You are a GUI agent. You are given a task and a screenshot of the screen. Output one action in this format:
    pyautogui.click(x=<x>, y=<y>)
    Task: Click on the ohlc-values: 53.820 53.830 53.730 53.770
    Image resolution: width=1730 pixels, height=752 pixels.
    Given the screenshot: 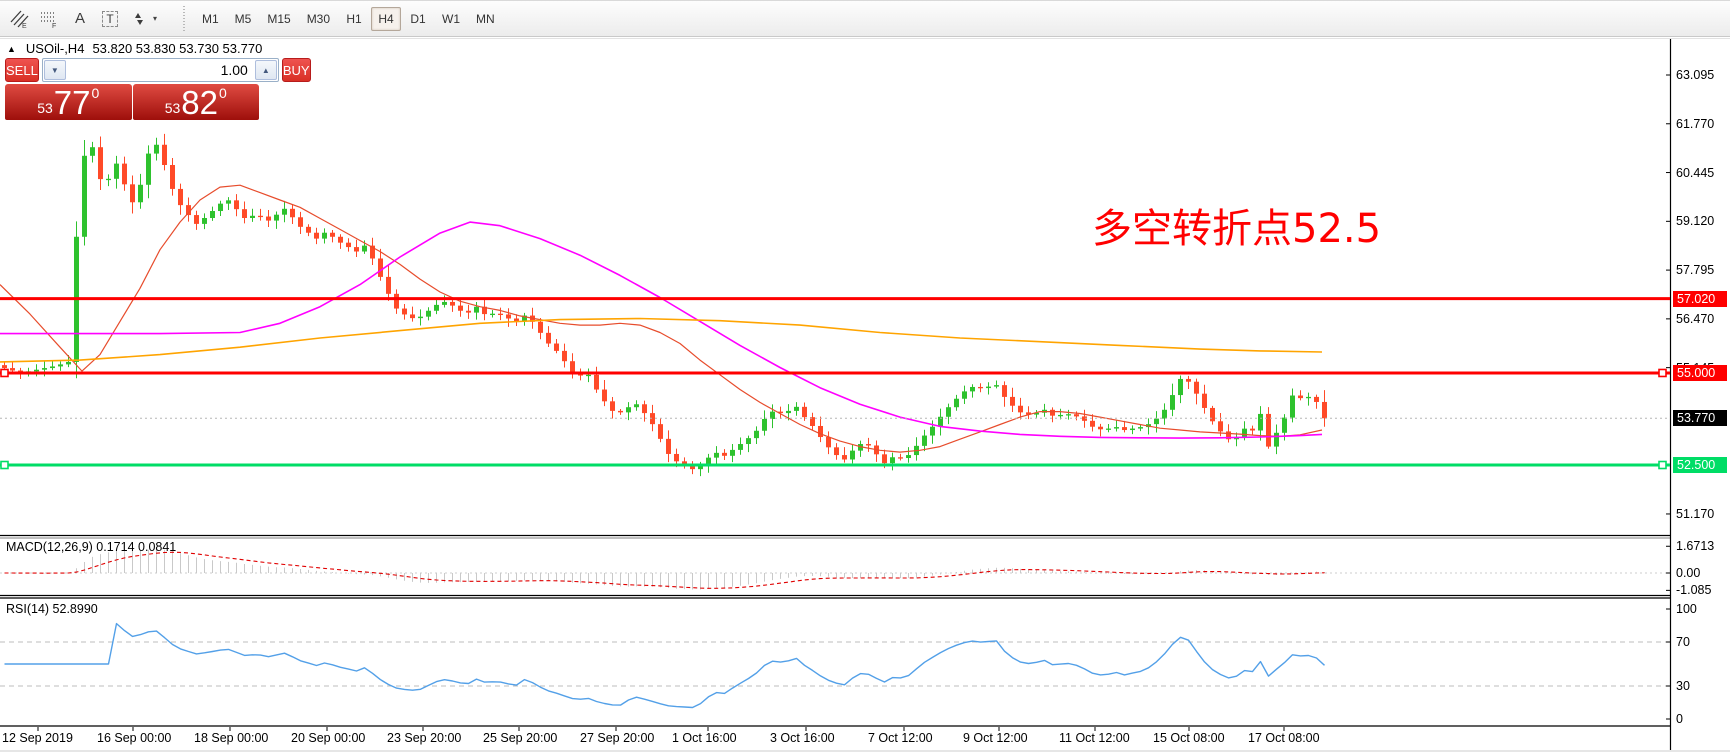 What is the action you would take?
    pyautogui.click(x=177, y=48)
    